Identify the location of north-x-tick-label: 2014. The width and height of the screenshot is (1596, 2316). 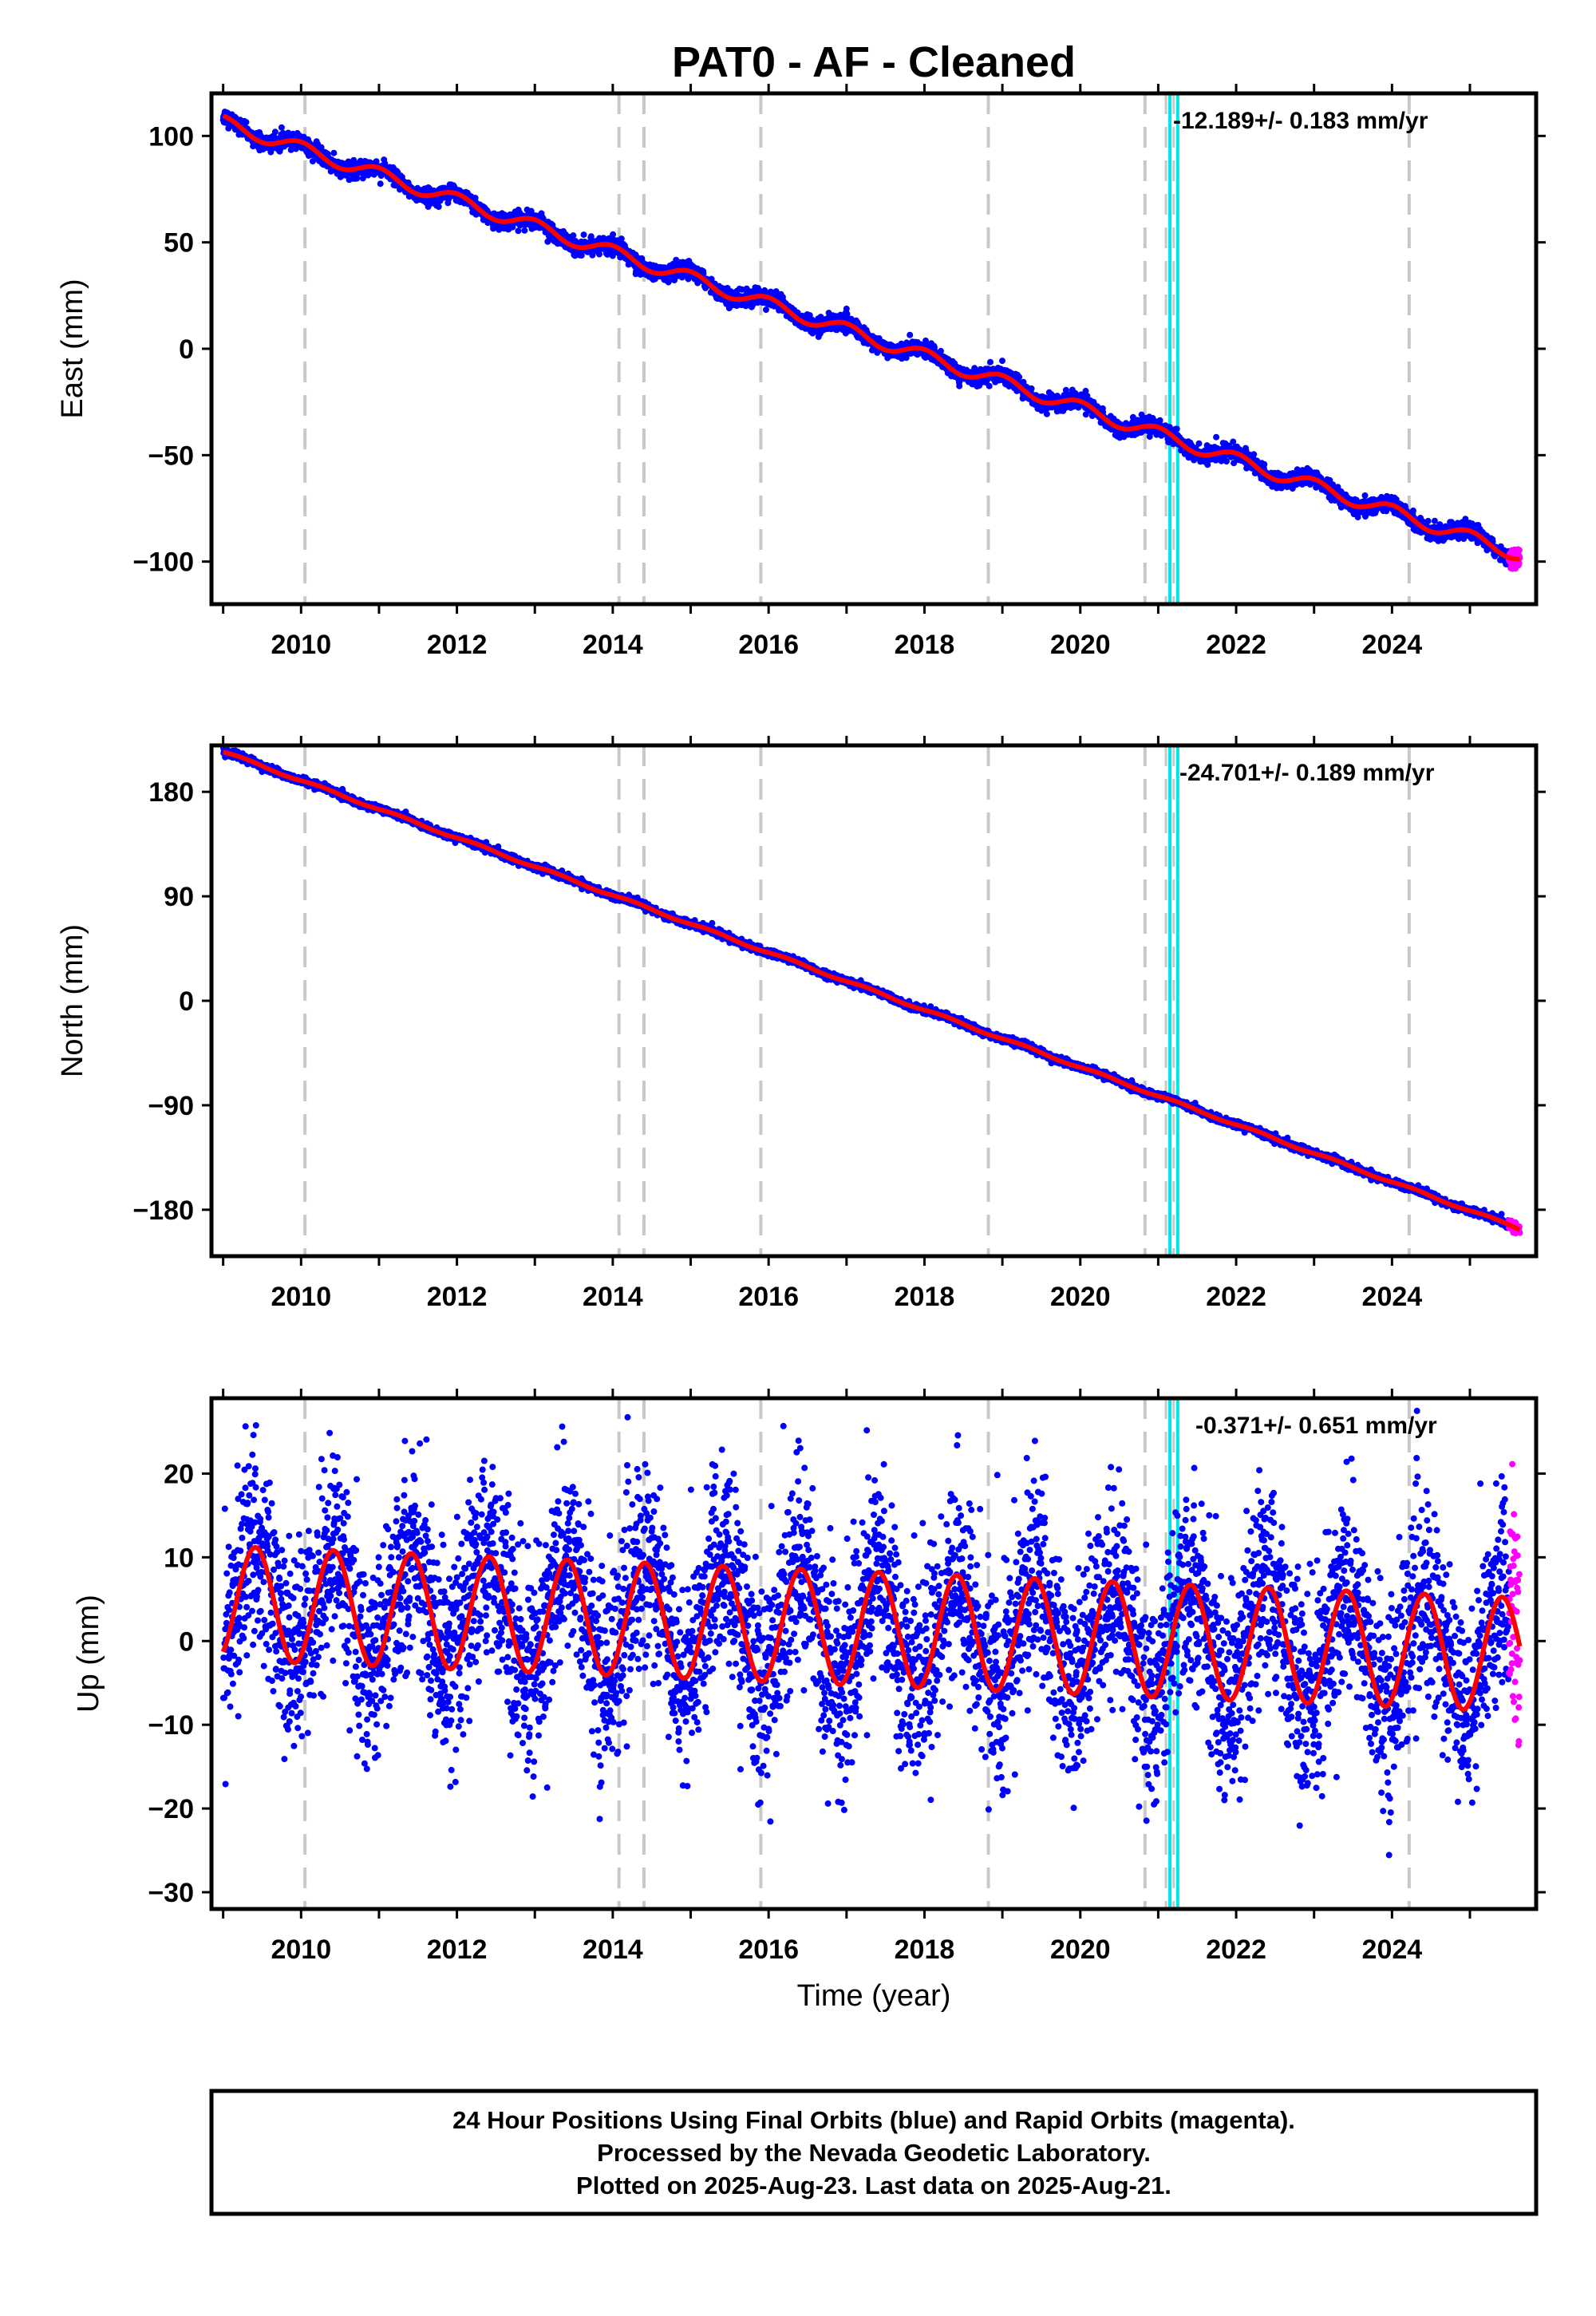
(613, 1297).